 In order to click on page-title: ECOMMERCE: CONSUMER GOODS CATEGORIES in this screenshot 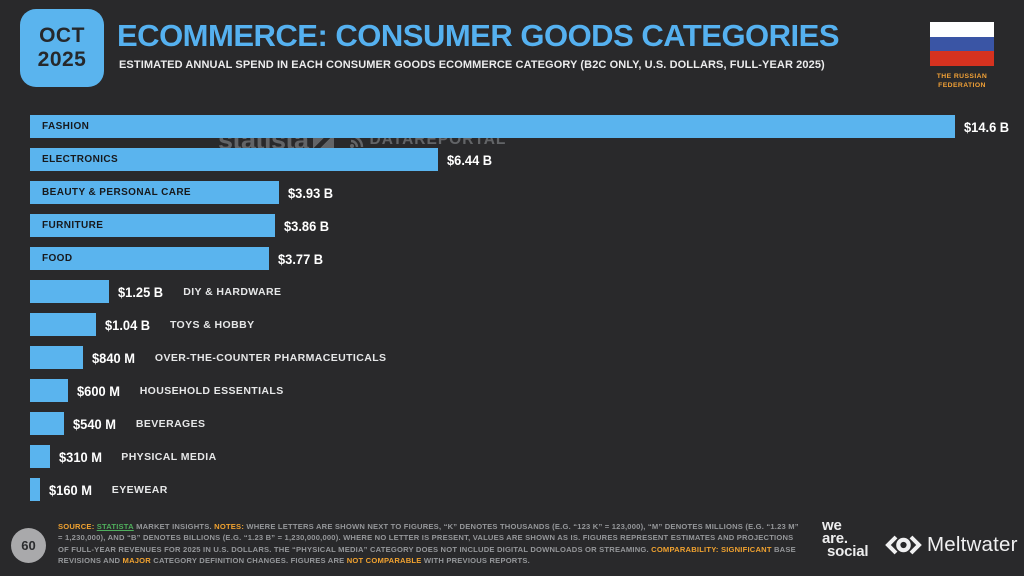, I will do `click(478, 35)`.